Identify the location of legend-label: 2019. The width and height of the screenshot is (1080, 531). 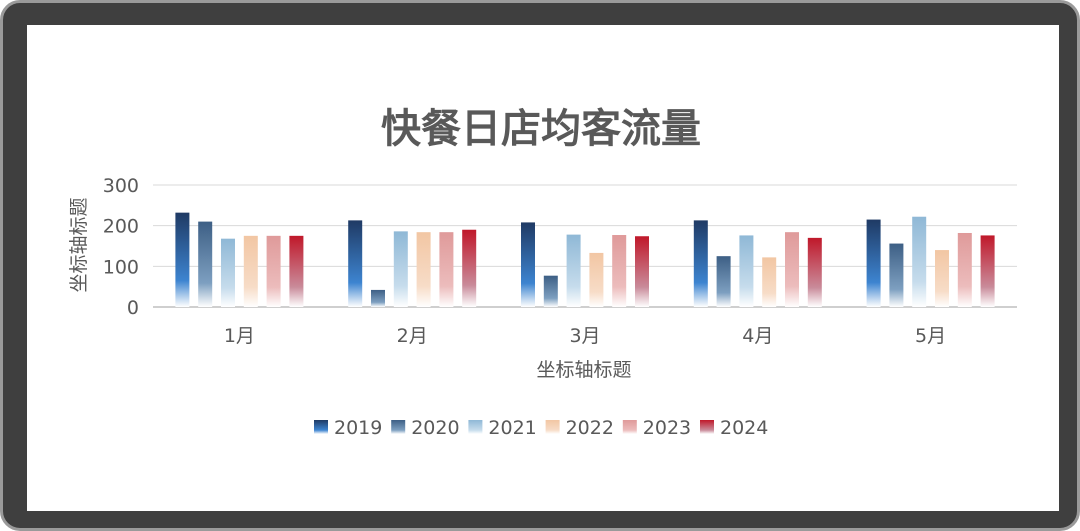
(358, 428).